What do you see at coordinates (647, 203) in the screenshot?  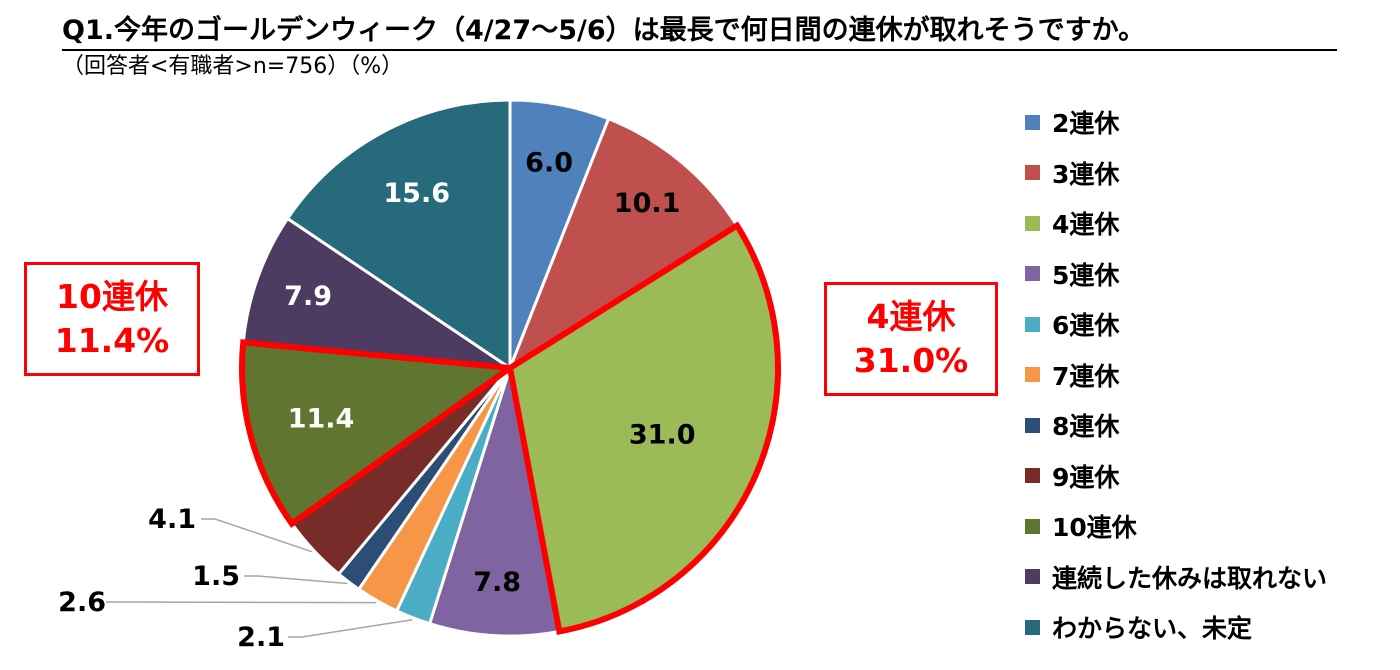 I see `data-label-3連休: 10.1` at bounding box center [647, 203].